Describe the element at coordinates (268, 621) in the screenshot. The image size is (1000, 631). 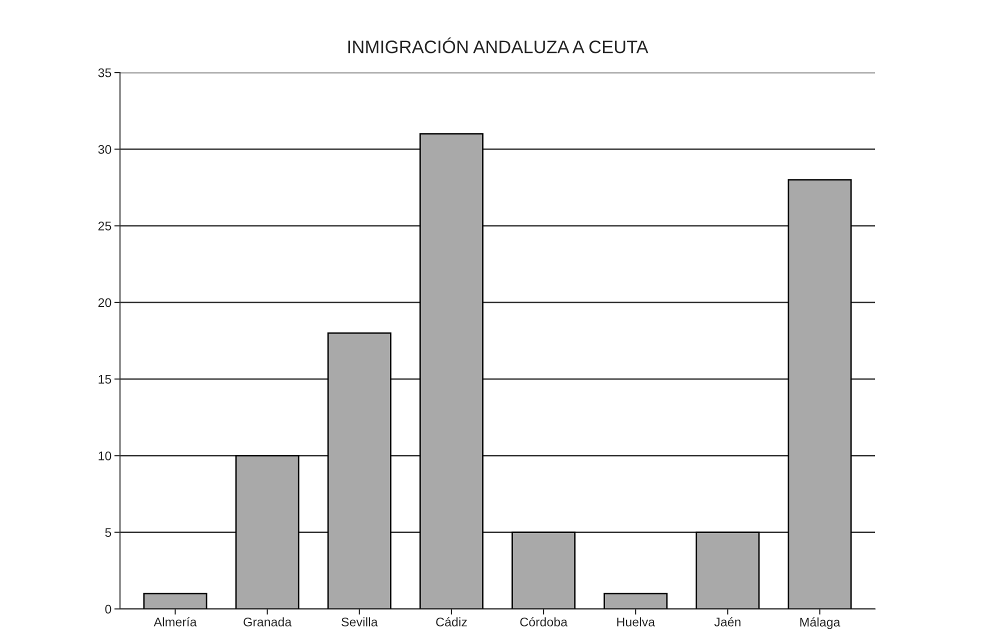
I see `x-tick-label: Granada` at that location.